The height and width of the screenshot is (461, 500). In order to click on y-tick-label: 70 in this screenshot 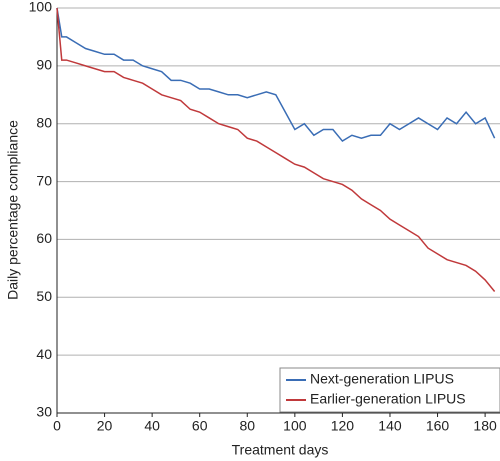, I will do `click(44, 180)`.